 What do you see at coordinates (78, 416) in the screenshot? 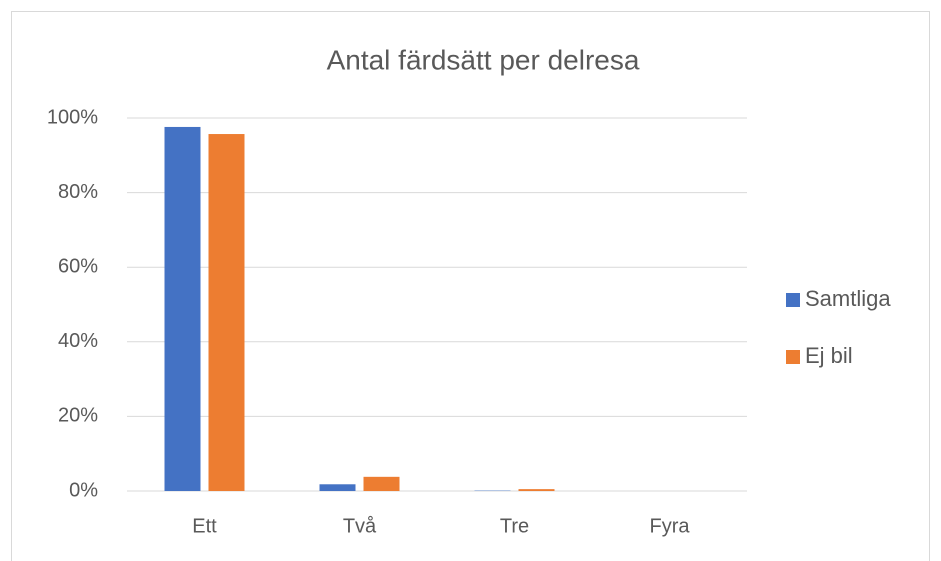
I see `y-tick-label: 20%` at bounding box center [78, 416].